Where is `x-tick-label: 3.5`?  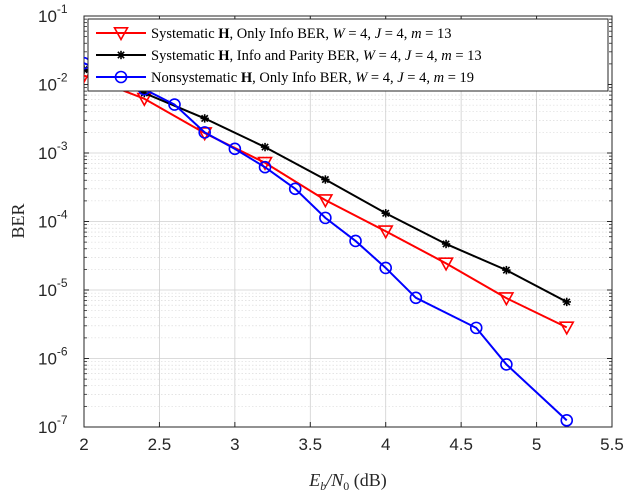
x-tick-label: 3.5 is located at coordinates (310, 444).